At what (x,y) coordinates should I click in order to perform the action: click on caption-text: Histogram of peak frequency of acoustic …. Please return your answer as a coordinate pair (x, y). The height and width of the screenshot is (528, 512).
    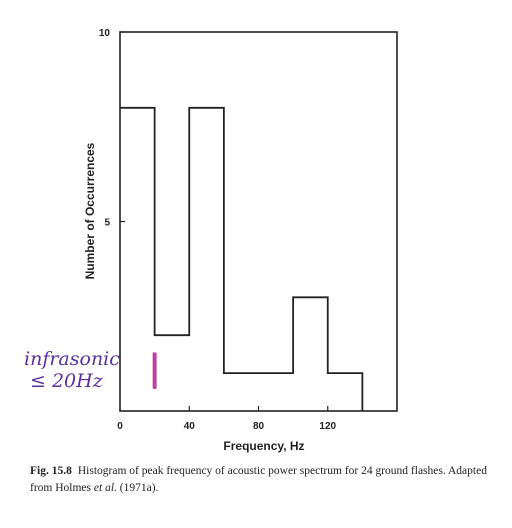
    Looking at the image, I should click on (258, 479).